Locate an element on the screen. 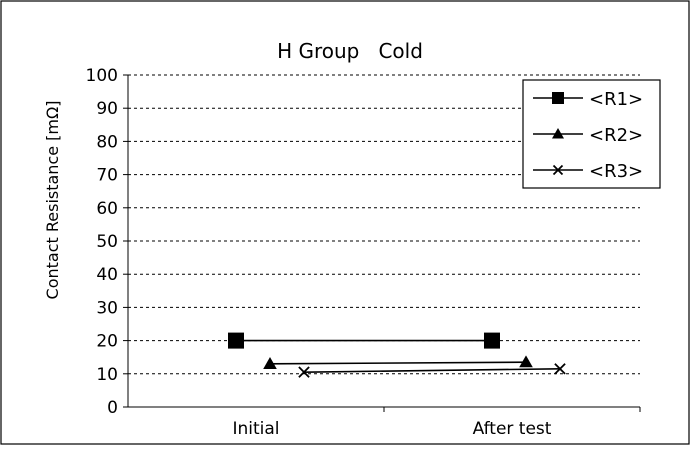  legend-item: <R1> is located at coordinates (588, 99).